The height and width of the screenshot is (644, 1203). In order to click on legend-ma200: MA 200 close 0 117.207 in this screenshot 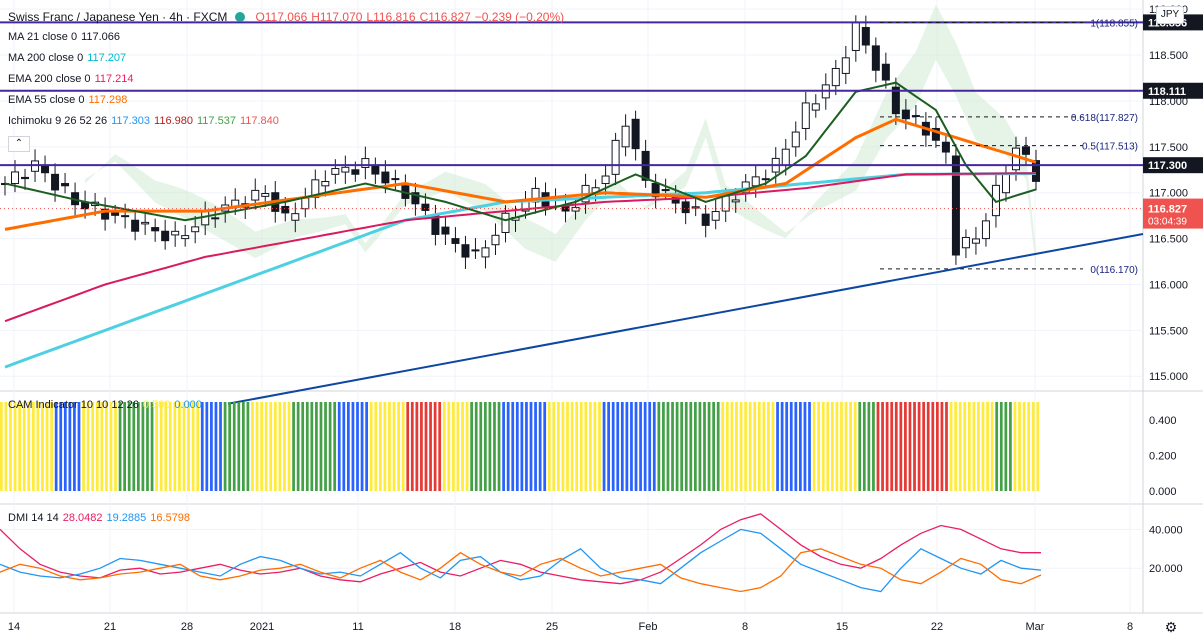, I will do `click(69, 58)`.